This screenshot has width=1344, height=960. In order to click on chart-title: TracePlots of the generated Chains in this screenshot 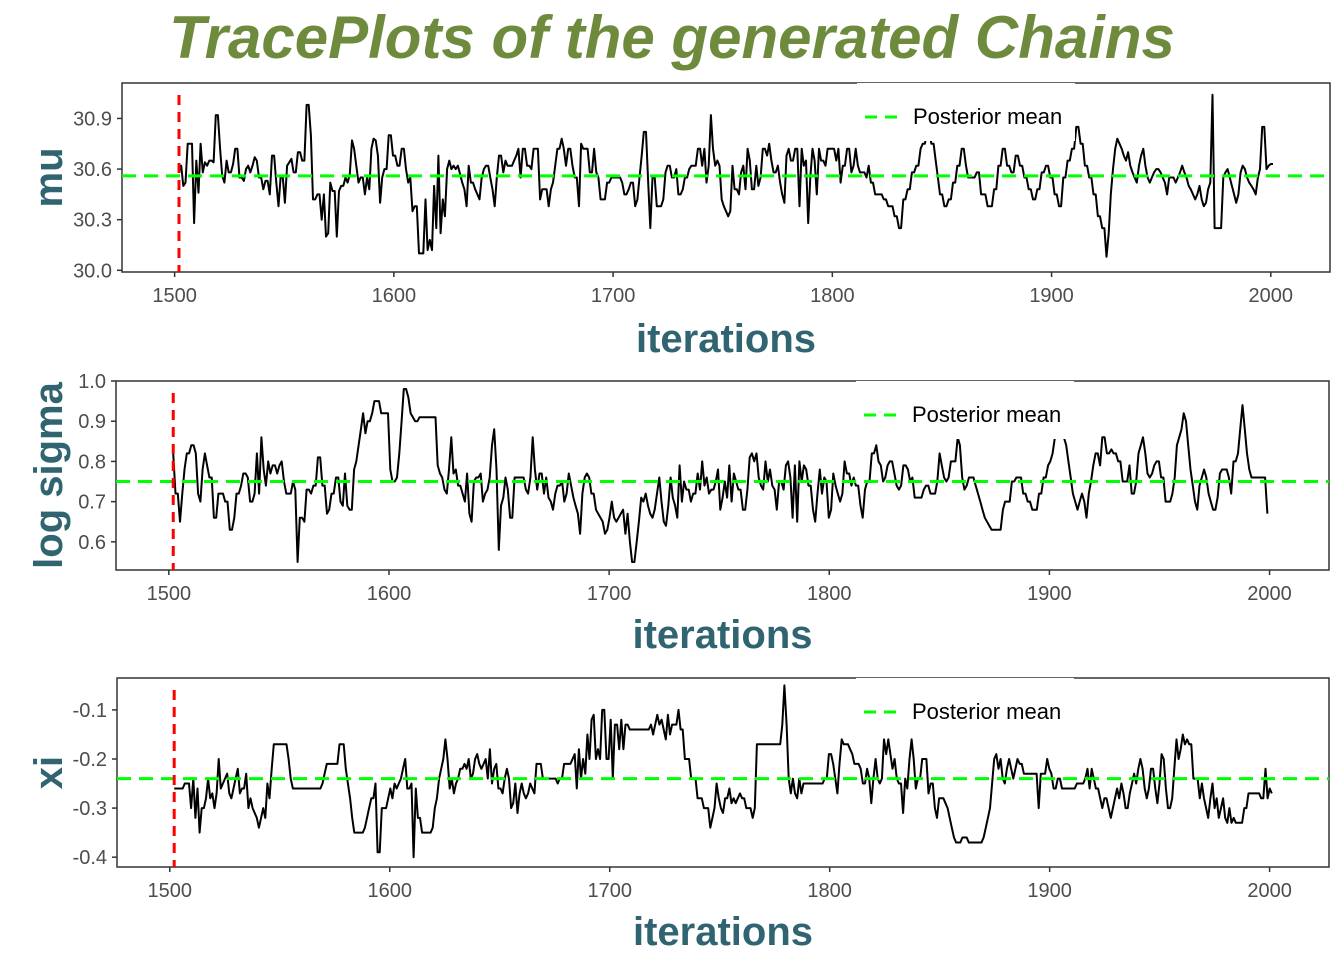, I will do `click(672, 37)`.